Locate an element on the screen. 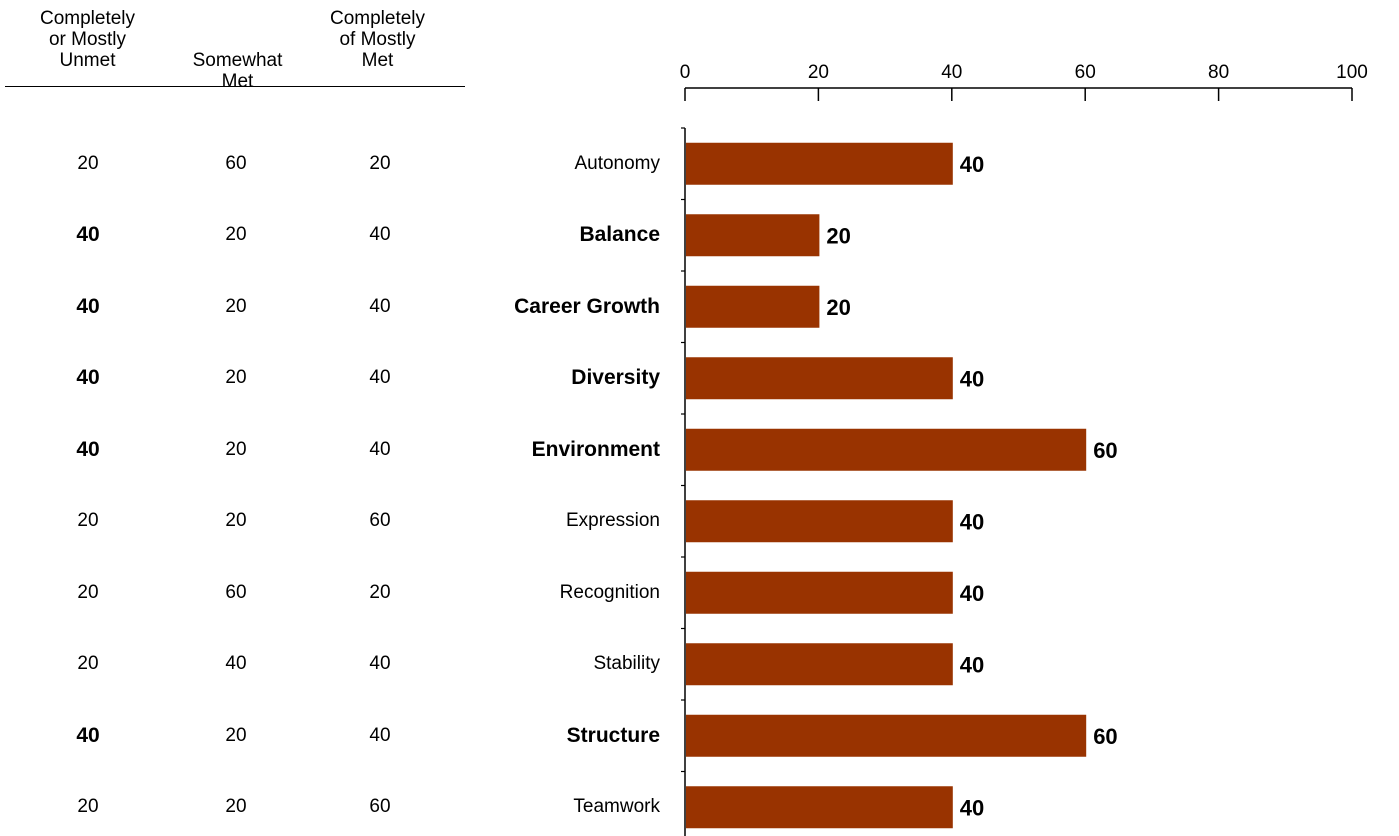 This screenshot has height=836, width=1399. x-tick-label: 100 is located at coordinates (1352, 72).